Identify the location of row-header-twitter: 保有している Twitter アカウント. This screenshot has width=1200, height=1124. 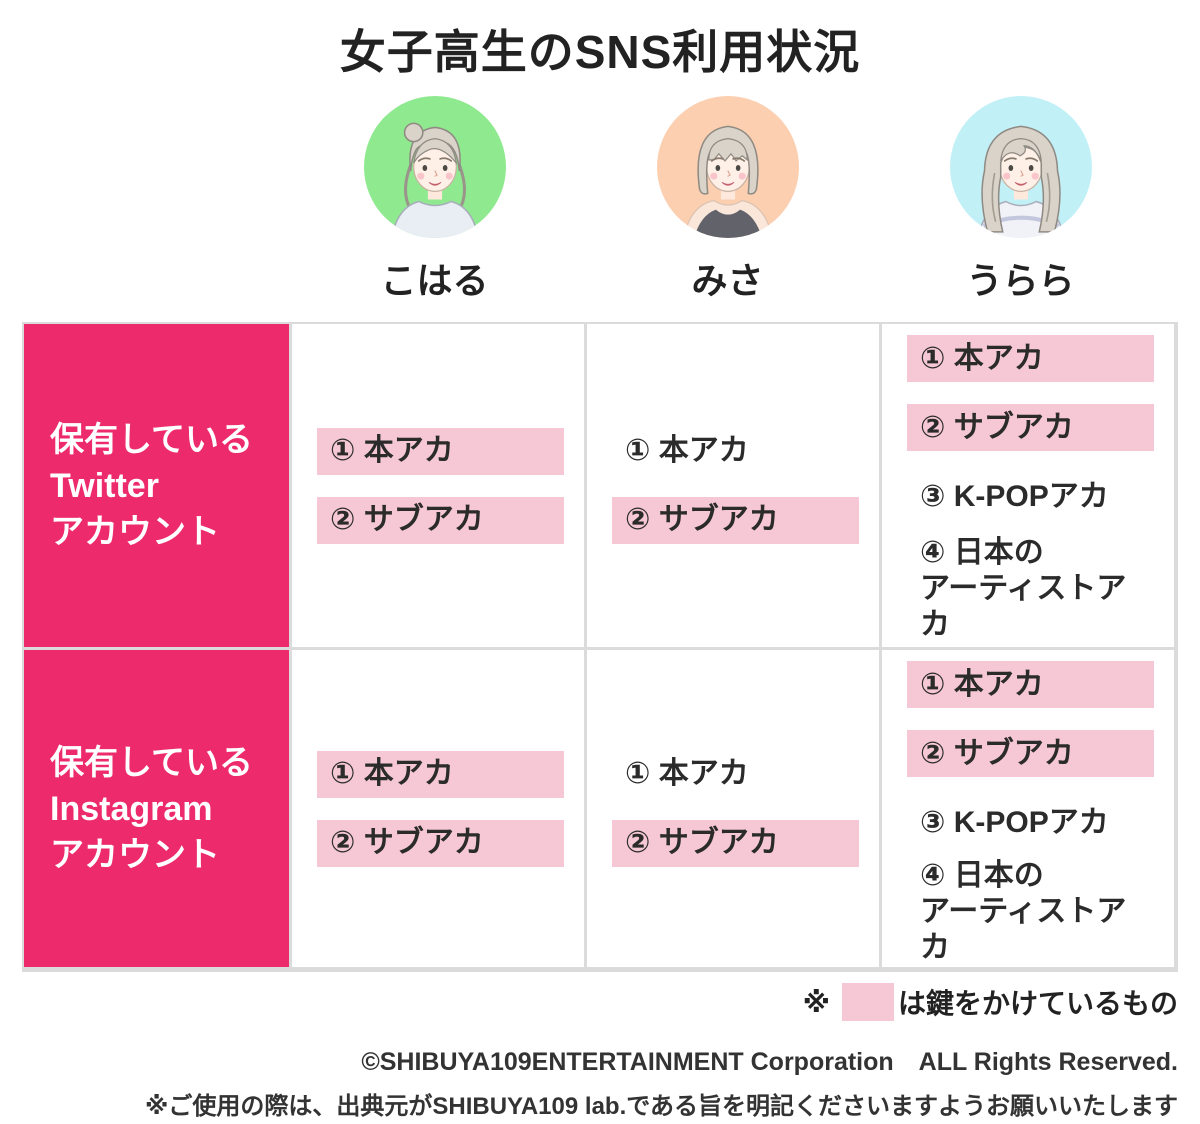
(156, 485).